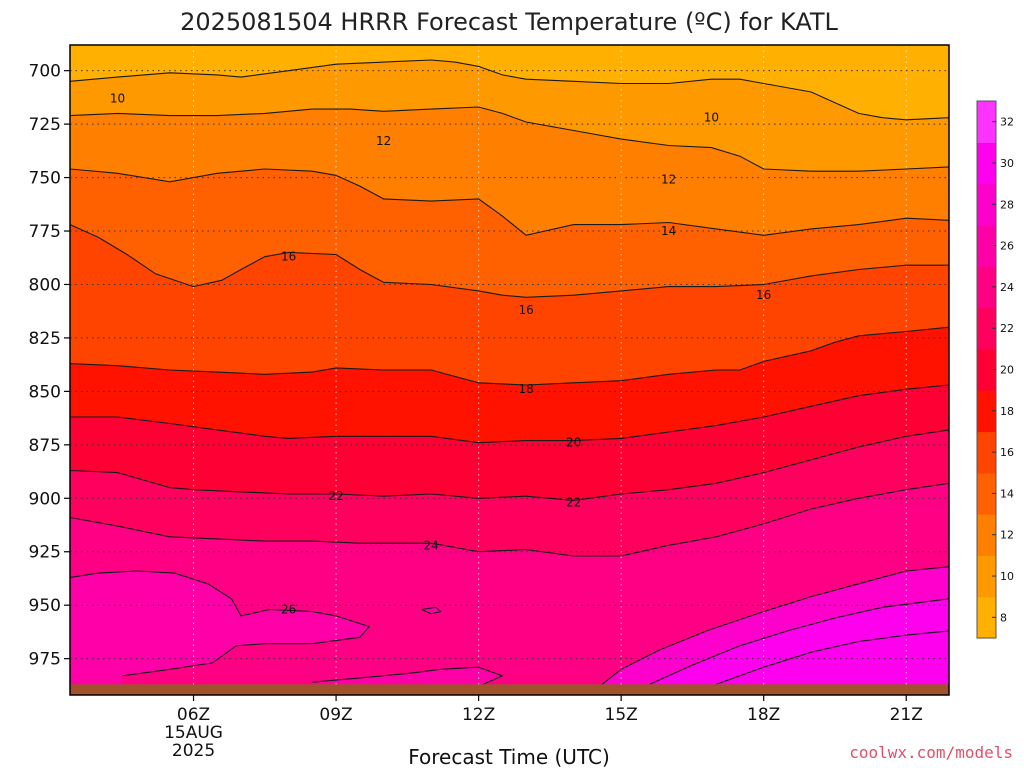 Image resolution: width=1024 pixels, height=768 pixels. What do you see at coordinates (45, 606) in the screenshot?
I see `y-tick-label-950: 950` at bounding box center [45, 606].